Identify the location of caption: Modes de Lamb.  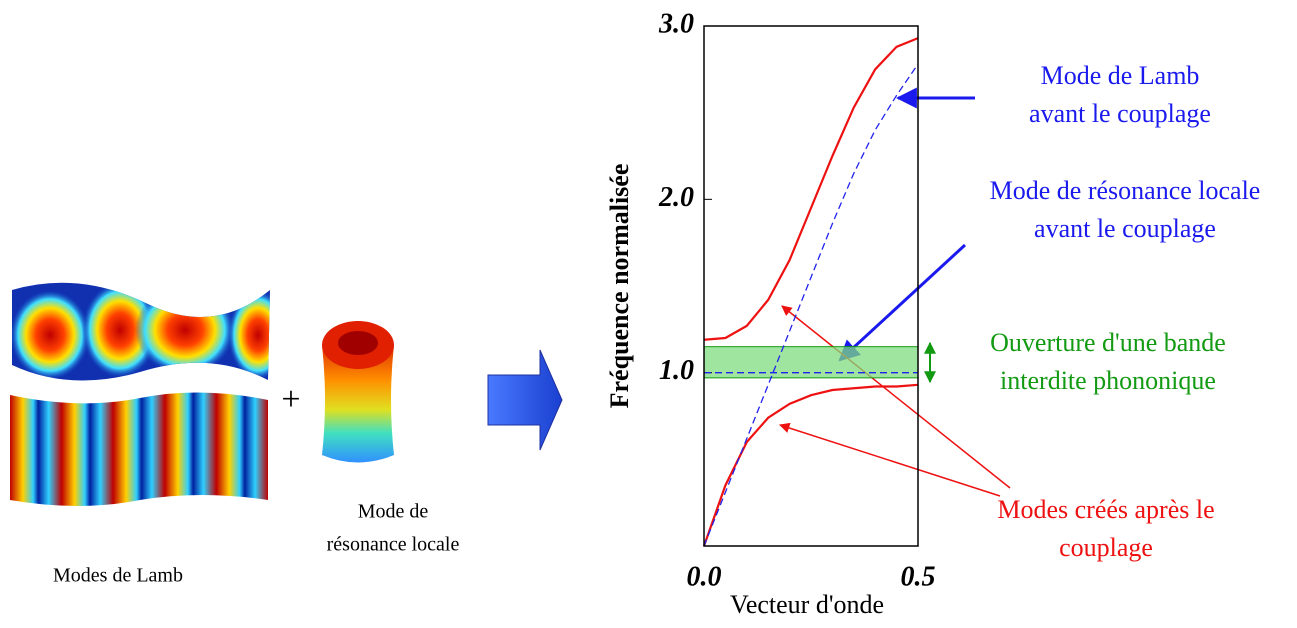
(118, 576).